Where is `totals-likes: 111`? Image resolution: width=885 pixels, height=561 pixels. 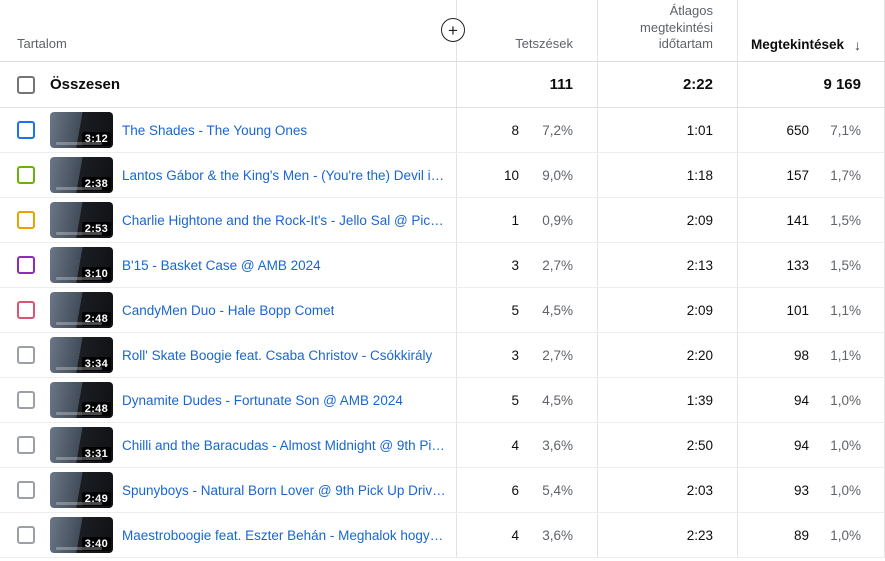
totals-likes: 111 is located at coordinates (561, 84).